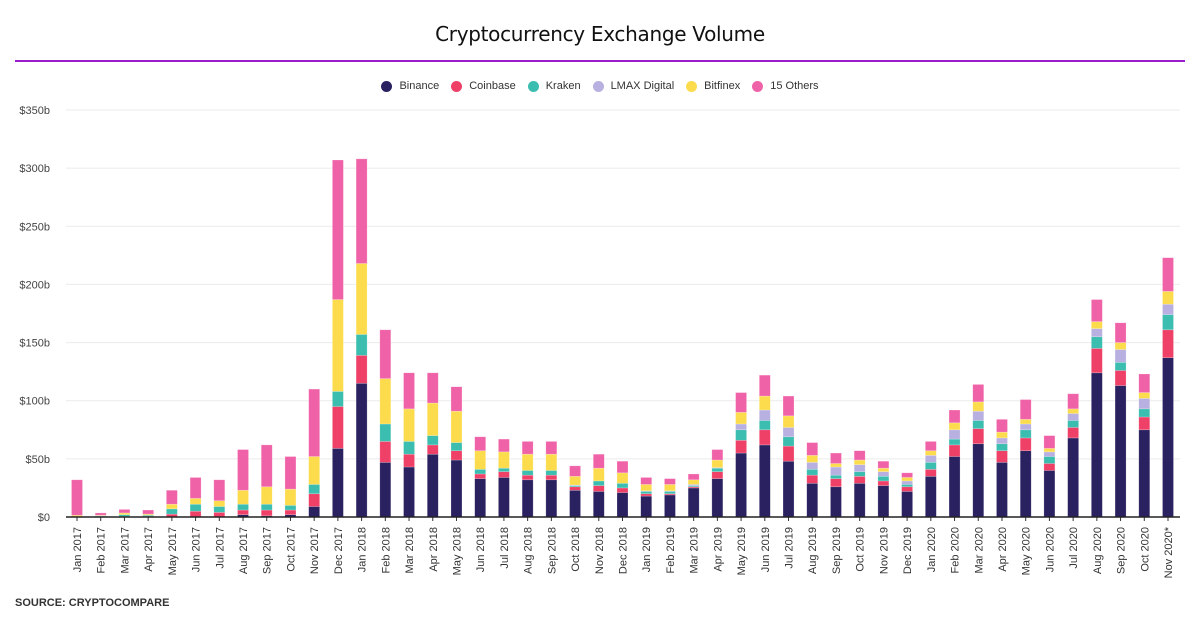 The image size is (1200, 630). I want to click on legend-item-bitfinex: Bitfinex, so click(713, 86).